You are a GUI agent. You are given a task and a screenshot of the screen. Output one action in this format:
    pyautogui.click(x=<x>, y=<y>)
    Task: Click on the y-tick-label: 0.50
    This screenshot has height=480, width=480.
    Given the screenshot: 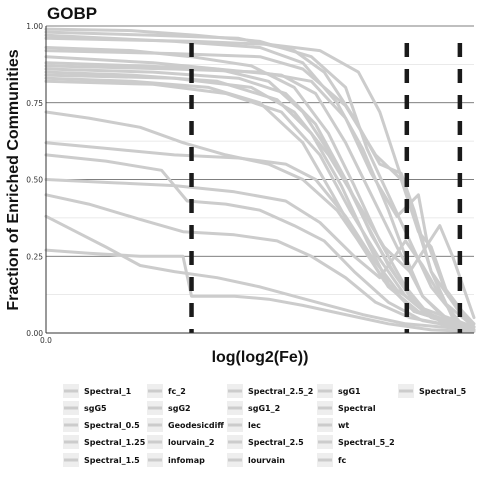 What is the action you would take?
    pyautogui.click(x=34, y=180)
    